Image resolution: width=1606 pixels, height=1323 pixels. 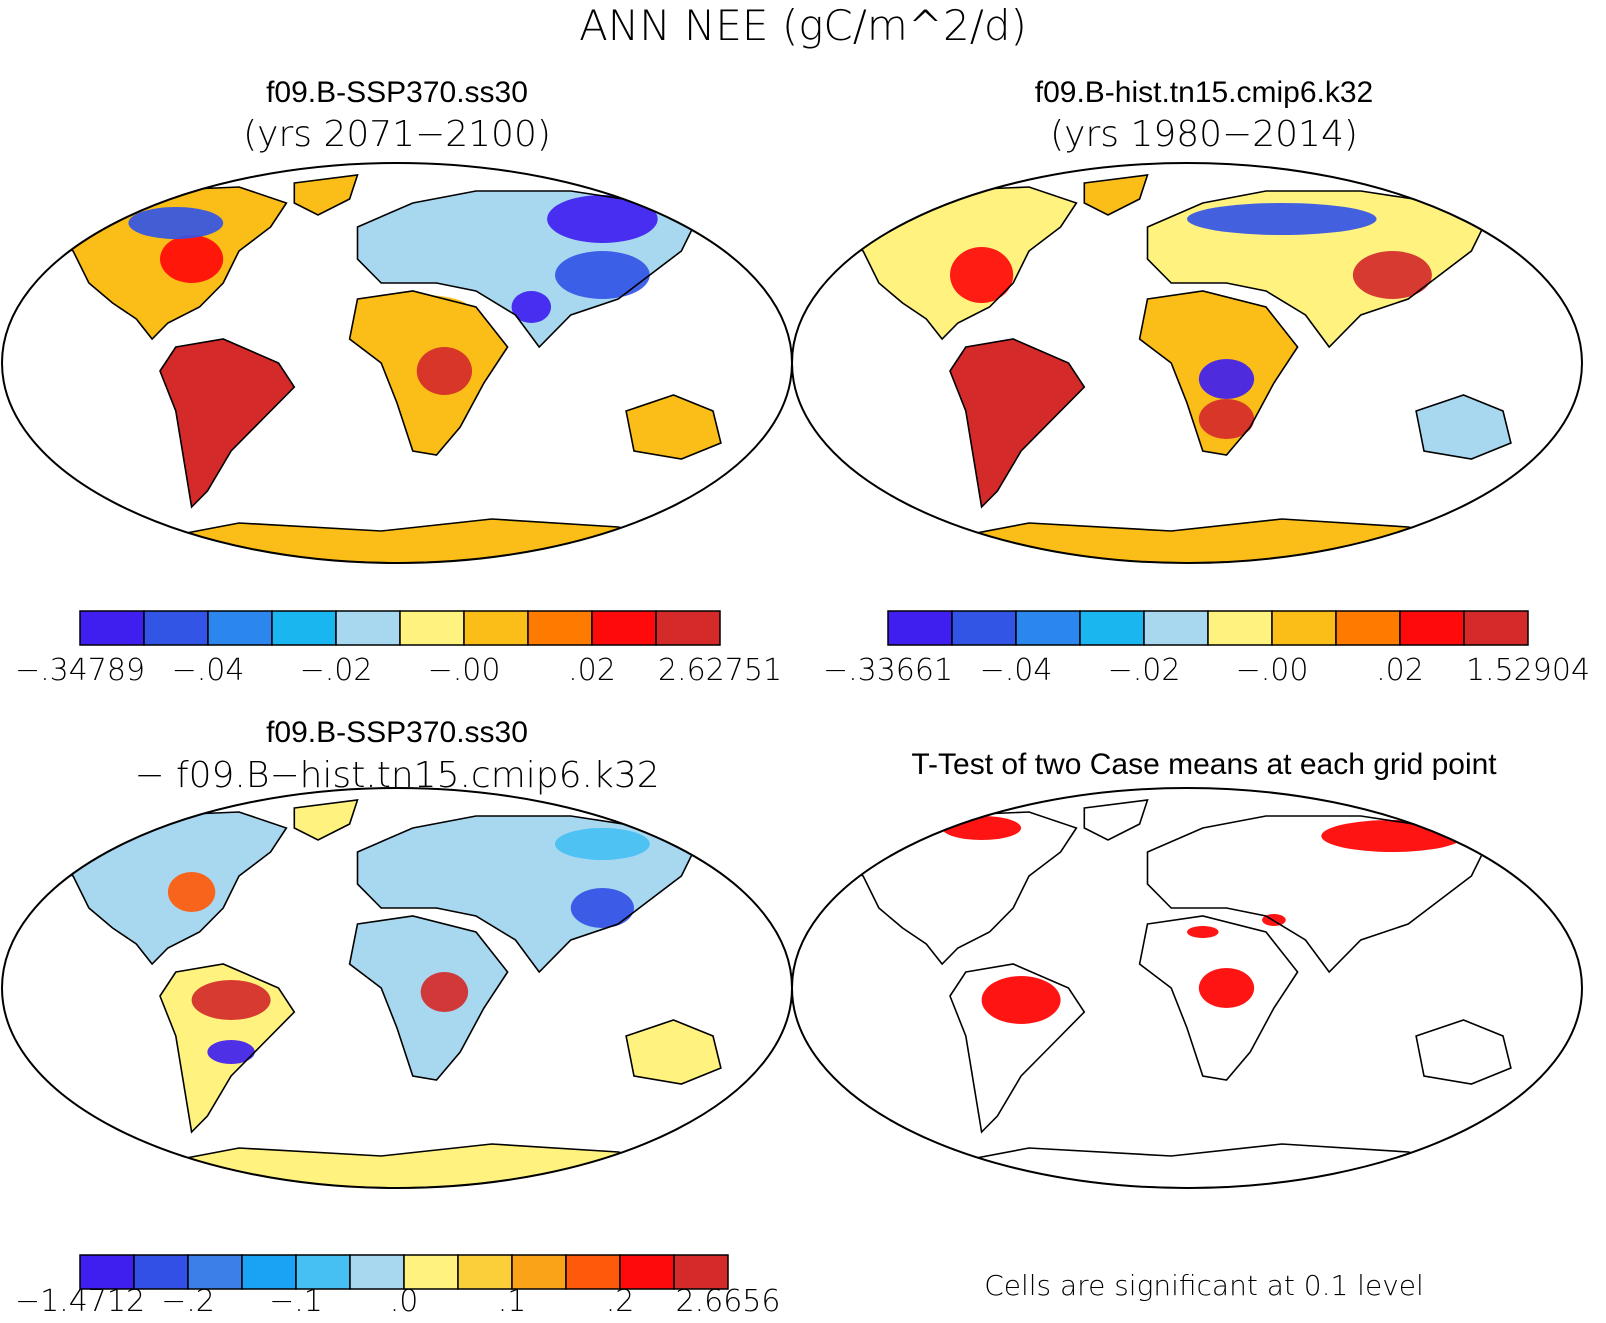 What do you see at coordinates (953, 888) in the screenshot?
I see `ttest-north-america-coastline` at bounding box center [953, 888].